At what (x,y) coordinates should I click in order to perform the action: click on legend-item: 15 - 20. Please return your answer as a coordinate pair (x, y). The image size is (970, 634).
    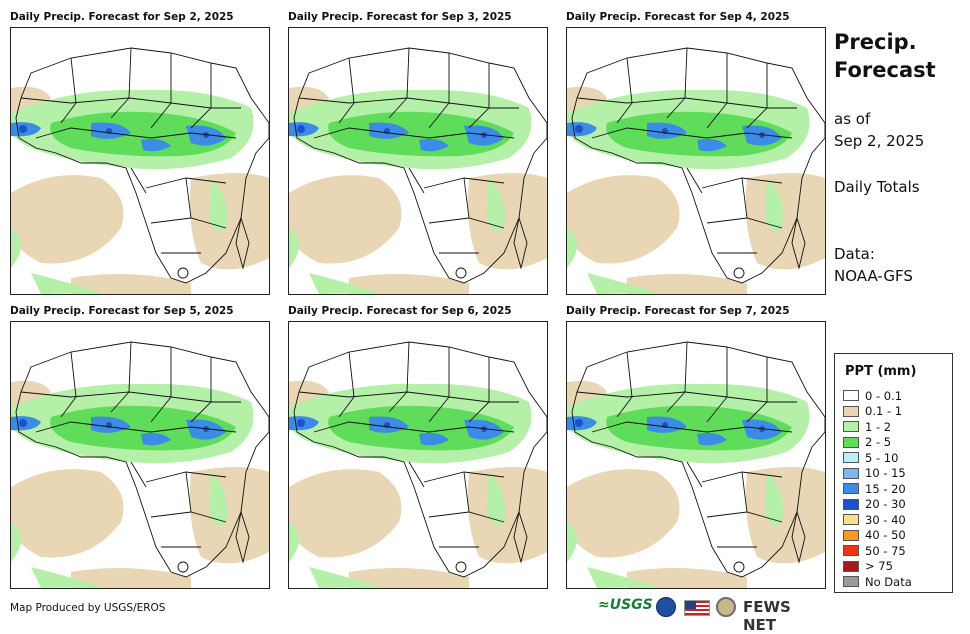
    Looking at the image, I should click on (874, 488).